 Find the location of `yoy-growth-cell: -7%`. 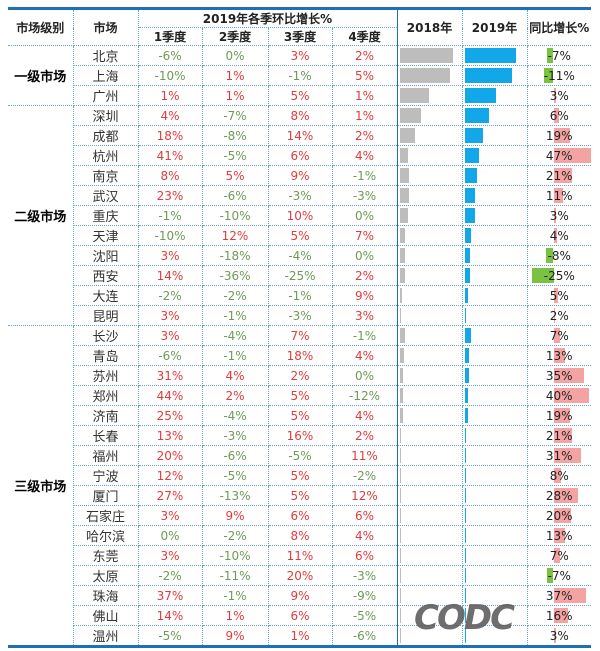

yoy-growth-cell: -7% is located at coordinates (558, 55).